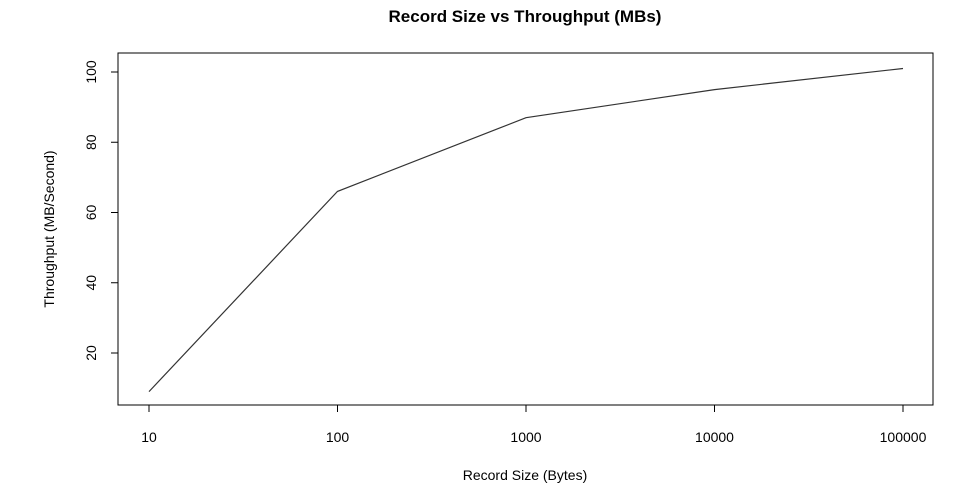  Describe the element at coordinates (903, 437) in the screenshot. I see `x-tick-label: 100000` at that location.